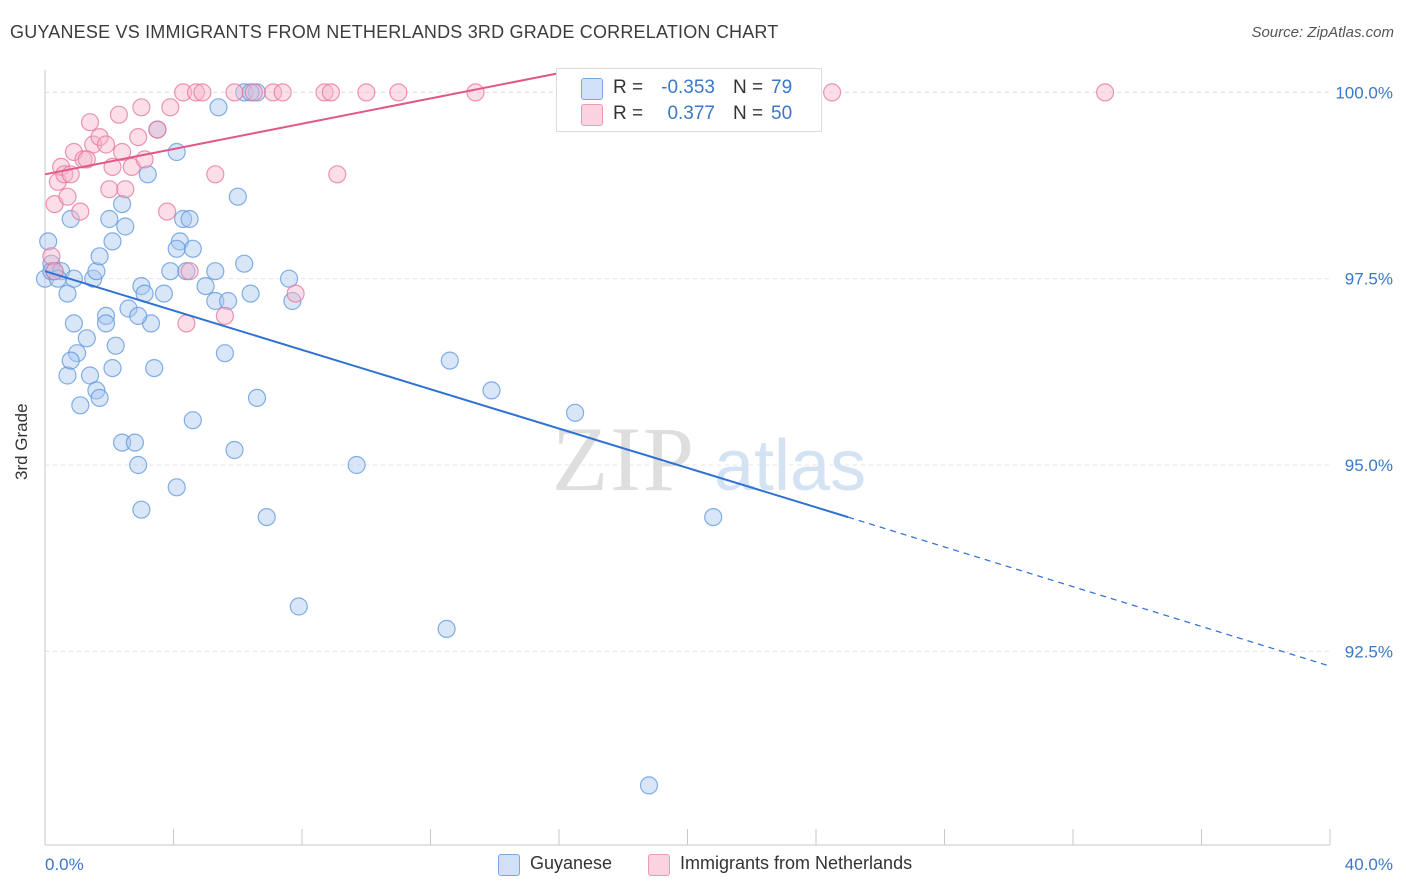 The width and height of the screenshot is (1406, 892). I want to click on y-tick-label: 92.5%, so click(1369, 651).